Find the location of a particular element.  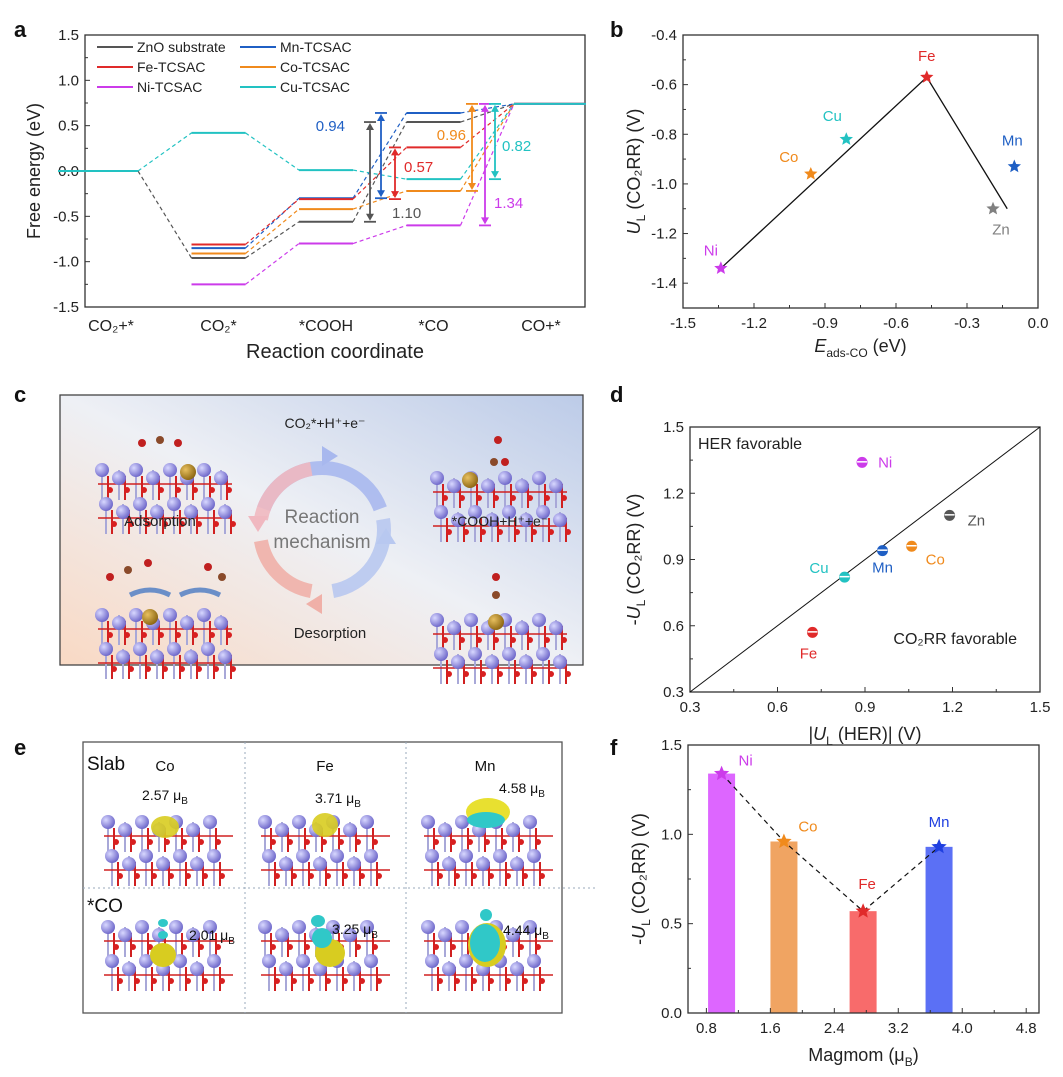

cycle-arrow-head is located at coordinates (258, 524).